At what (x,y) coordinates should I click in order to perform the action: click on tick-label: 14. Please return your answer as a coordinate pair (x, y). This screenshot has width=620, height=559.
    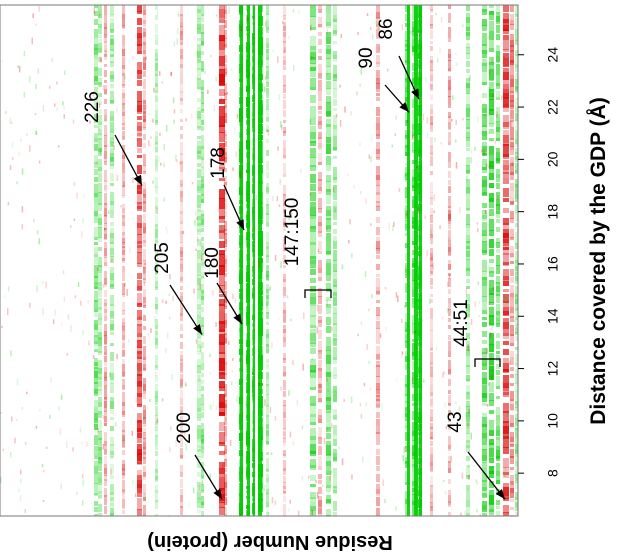
    Looking at the image, I should click on (553, 316).